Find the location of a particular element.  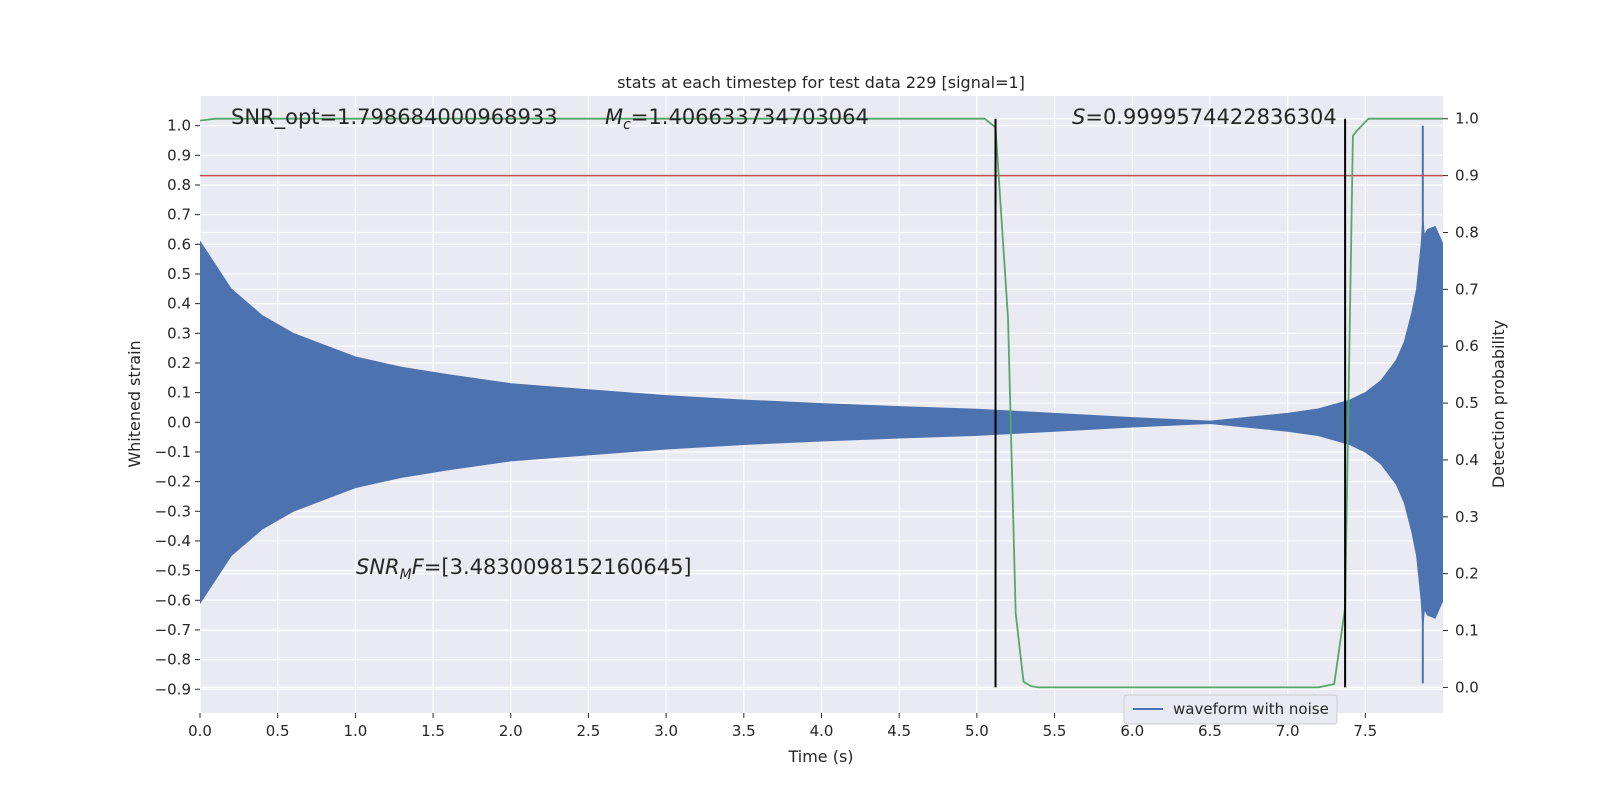

y-axis-right-title: Detection probability is located at coordinates (1498, 404).